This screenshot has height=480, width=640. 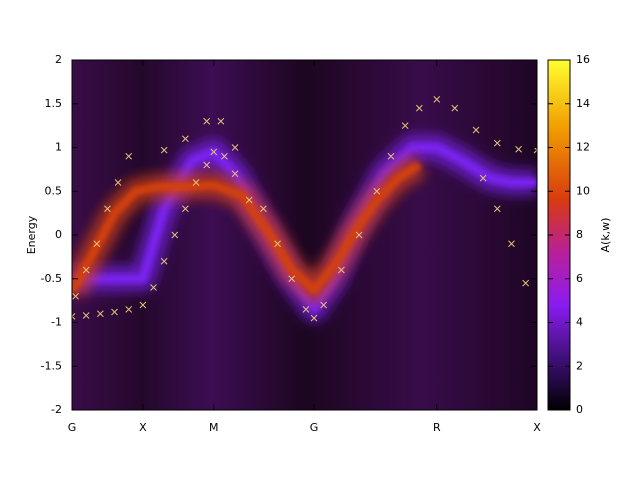 I want to click on colorbar-tick-label: 10, so click(x=583, y=190).